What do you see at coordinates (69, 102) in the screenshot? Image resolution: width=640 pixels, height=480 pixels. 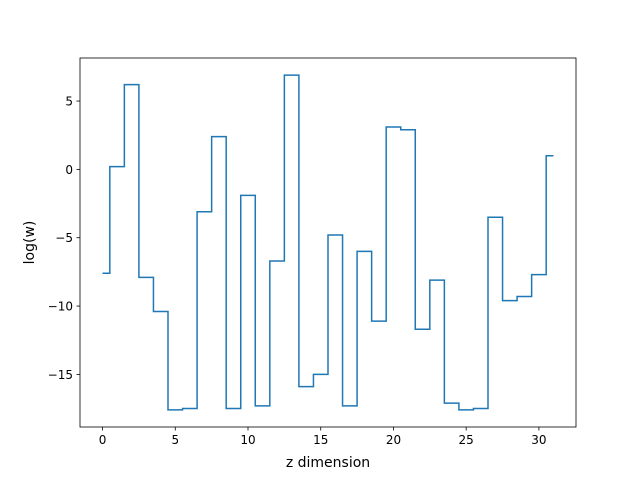 I see `y-tick-label: 5` at bounding box center [69, 102].